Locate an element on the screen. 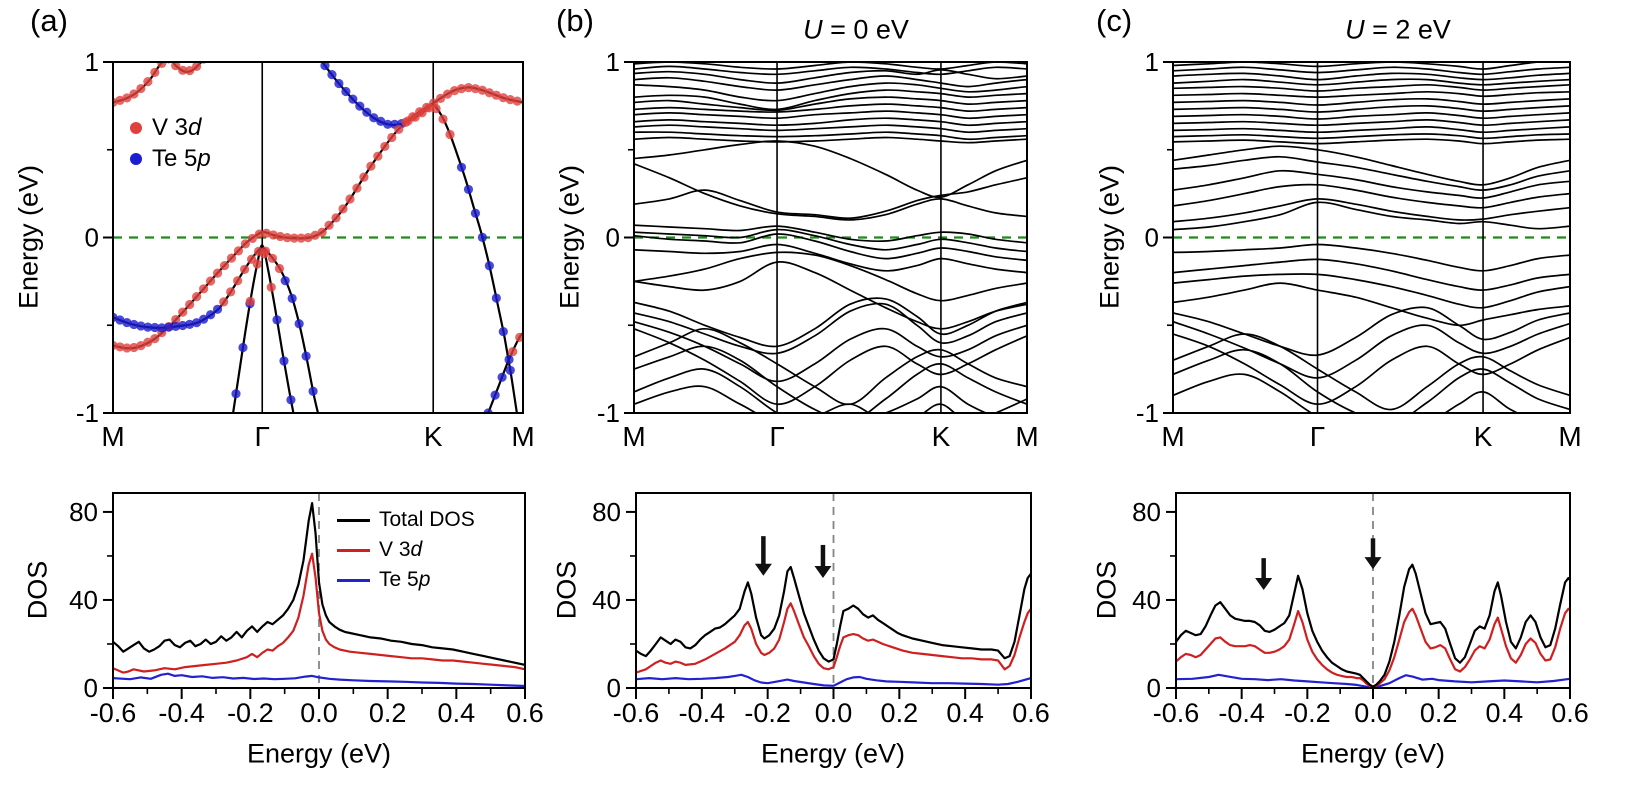 The height and width of the screenshot is (799, 1632). legend-item-total-dos: Total DOS is located at coordinates (406, 520).